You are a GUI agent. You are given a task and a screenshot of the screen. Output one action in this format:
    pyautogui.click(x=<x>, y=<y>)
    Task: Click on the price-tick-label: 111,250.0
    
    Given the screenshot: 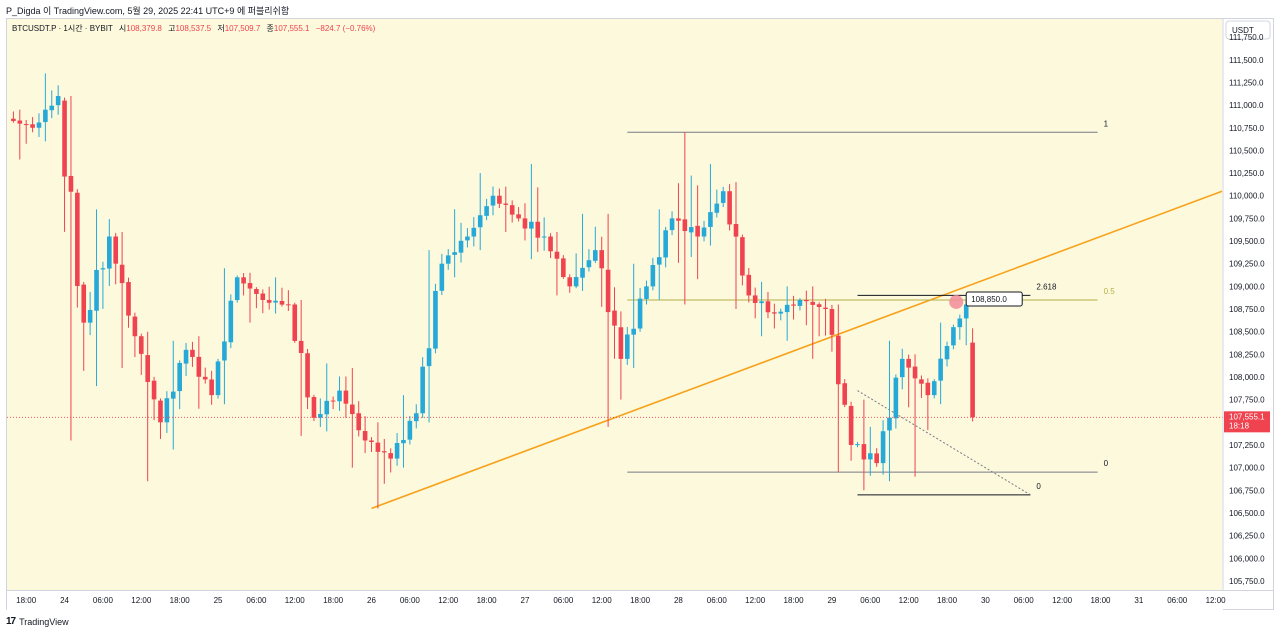 What is the action you would take?
    pyautogui.click(x=1246, y=82)
    